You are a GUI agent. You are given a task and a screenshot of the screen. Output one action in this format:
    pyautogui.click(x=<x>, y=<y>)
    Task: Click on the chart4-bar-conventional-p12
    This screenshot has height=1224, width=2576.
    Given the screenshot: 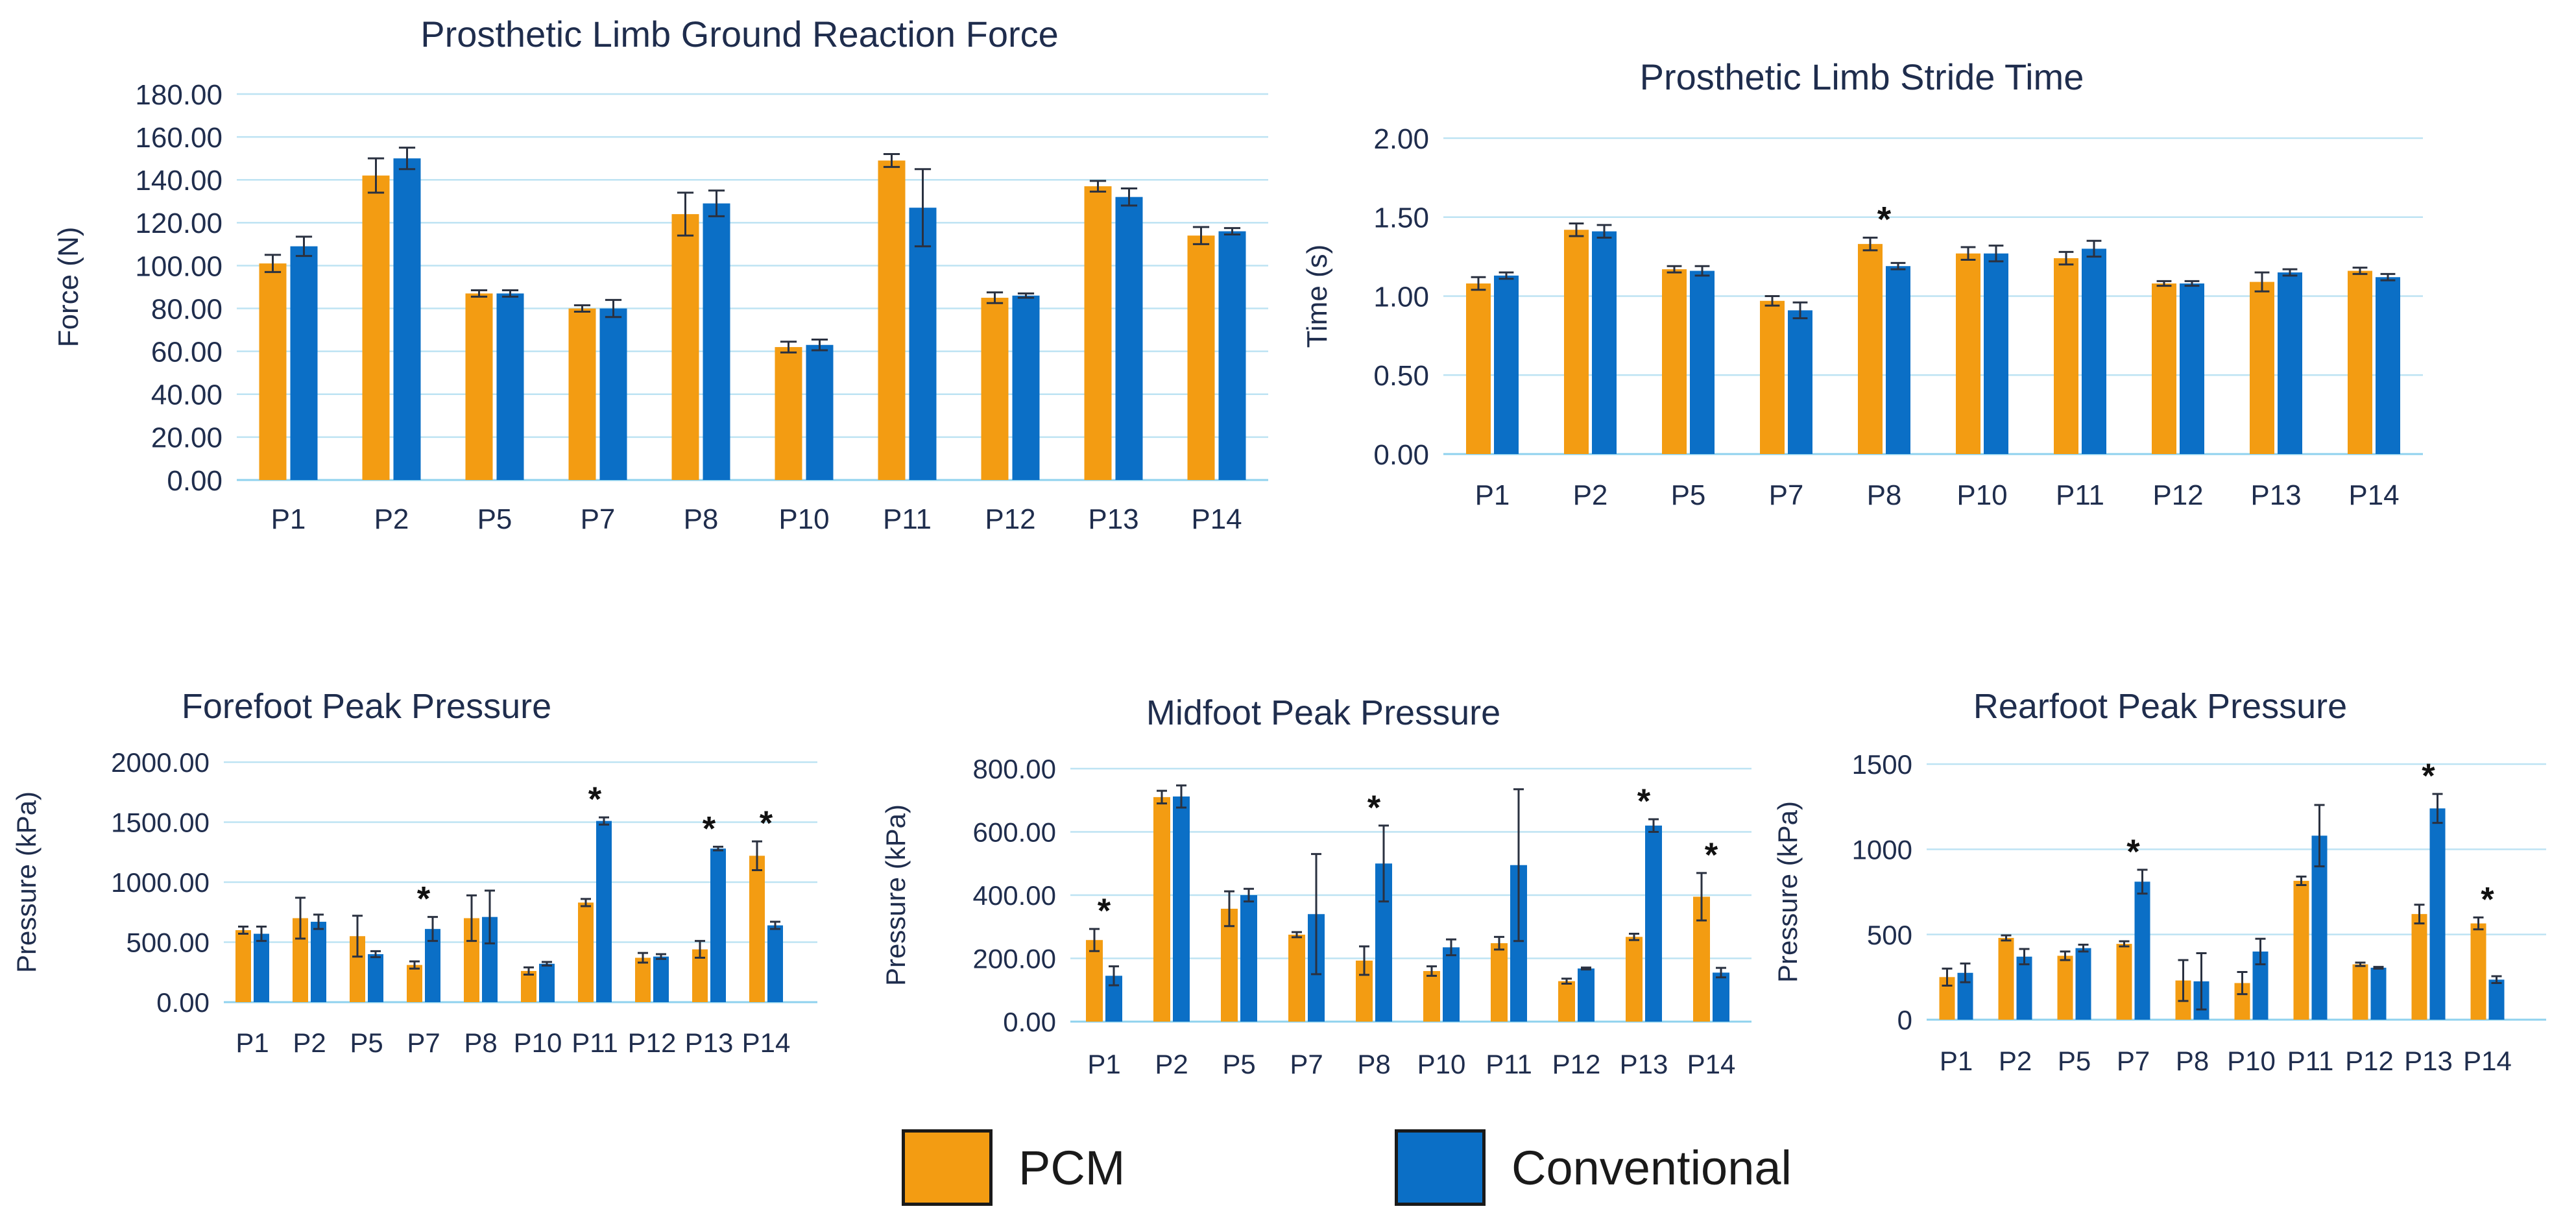 What is the action you would take?
    pyautogui.click(x=1586, y=995)
    